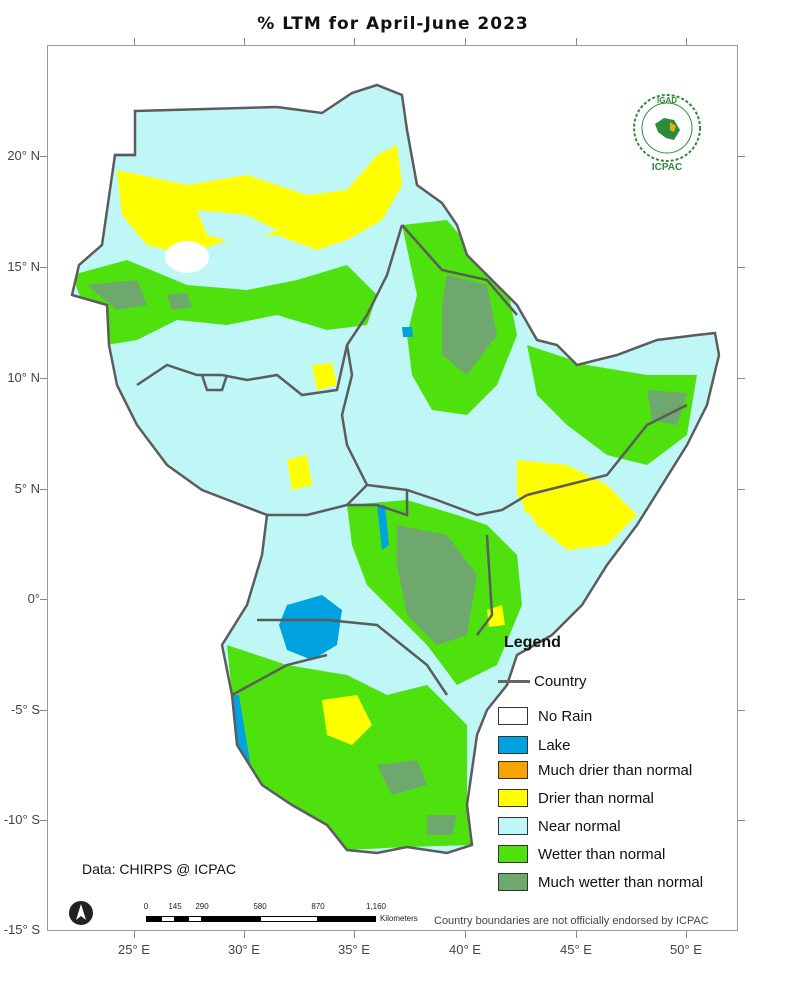  I want to click on scale-tick-label: 0, so click(146, 906).